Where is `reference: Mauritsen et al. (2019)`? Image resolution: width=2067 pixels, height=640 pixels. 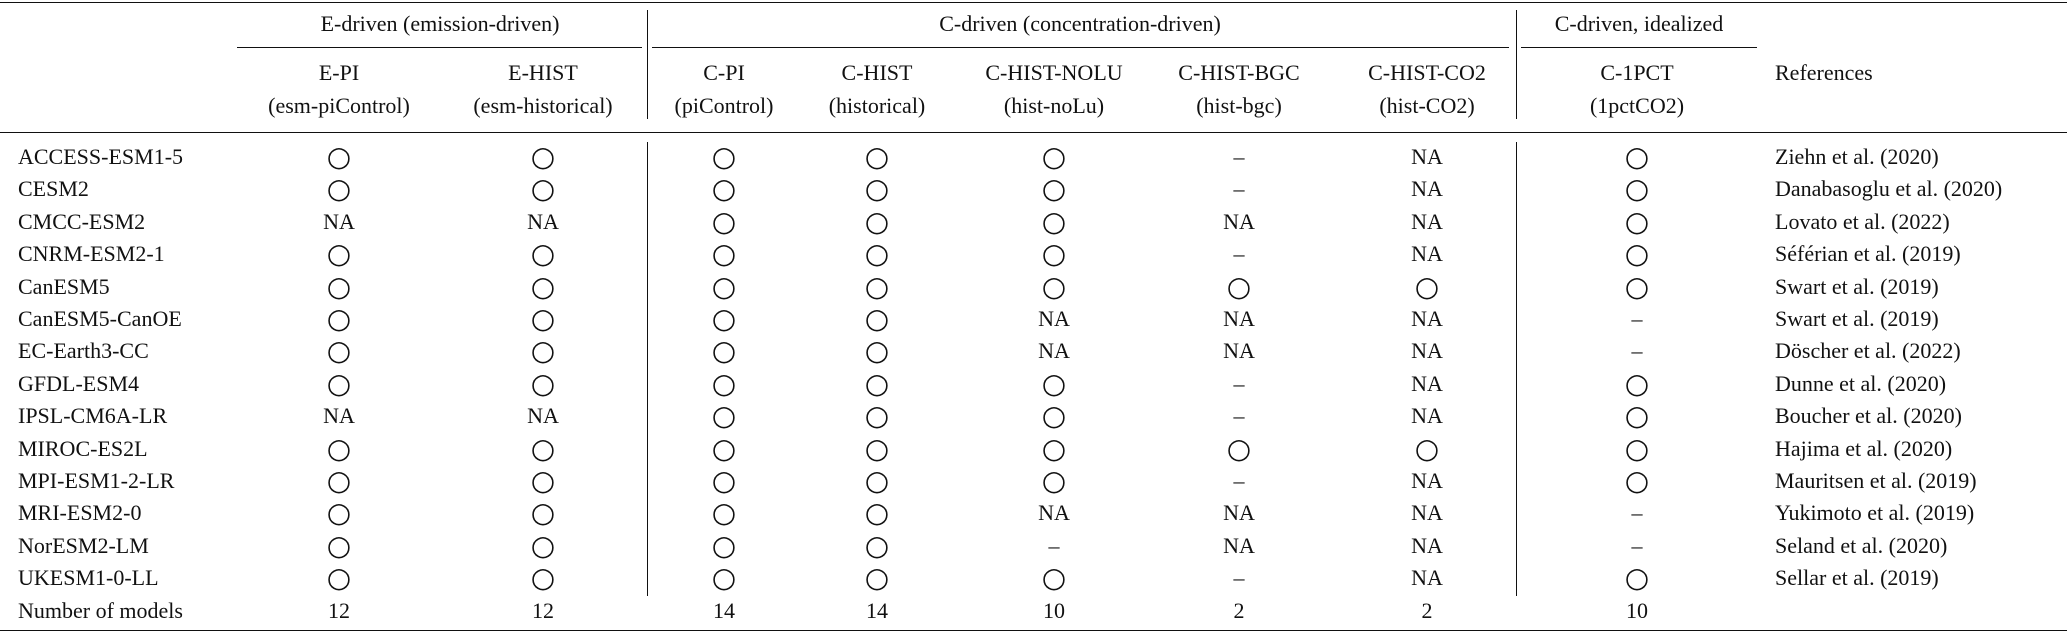 reference: Mauritsen et al. (2019) is located at coordinates (1876, 480).